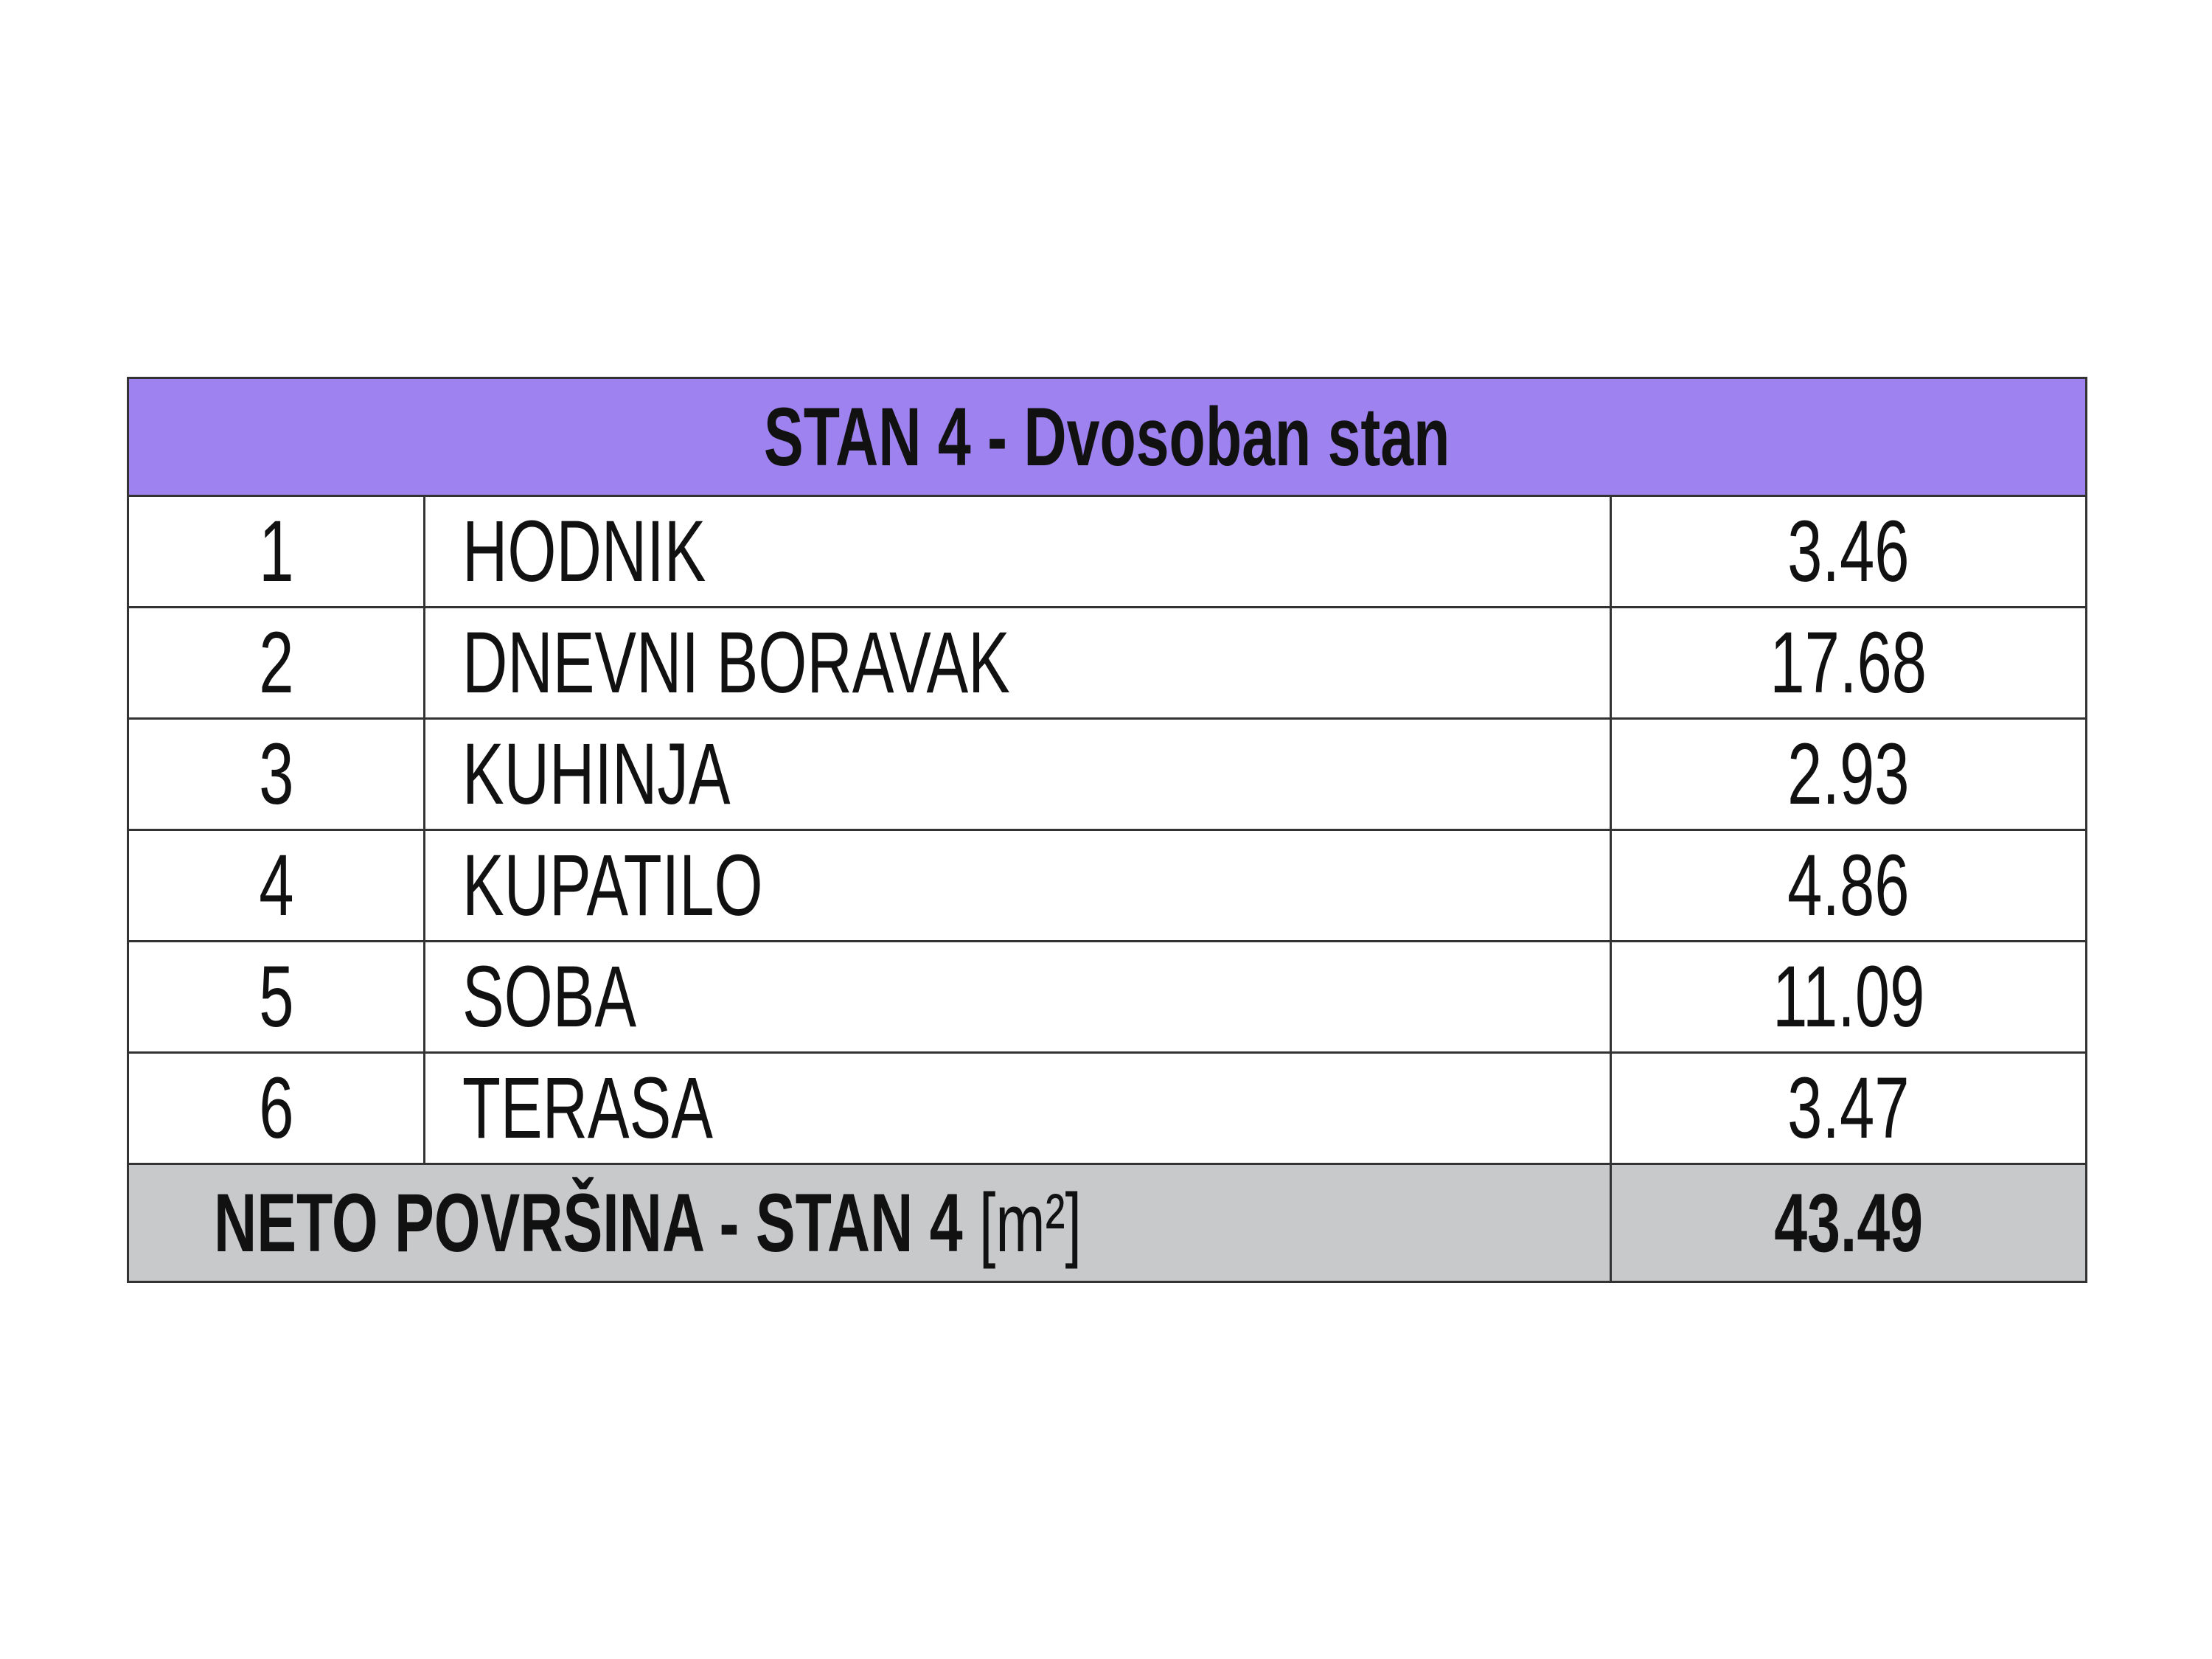 The height and width of the screenshot is (1659, 2212). I want to click on row-number-cell: 2, so click(276, 663).